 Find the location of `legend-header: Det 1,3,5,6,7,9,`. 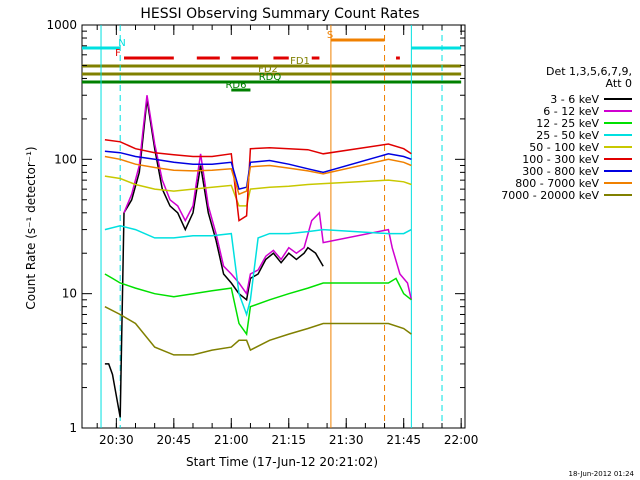

legend-header: Det 1,3,5,6,7,9, is located at coordinates (589, 71).